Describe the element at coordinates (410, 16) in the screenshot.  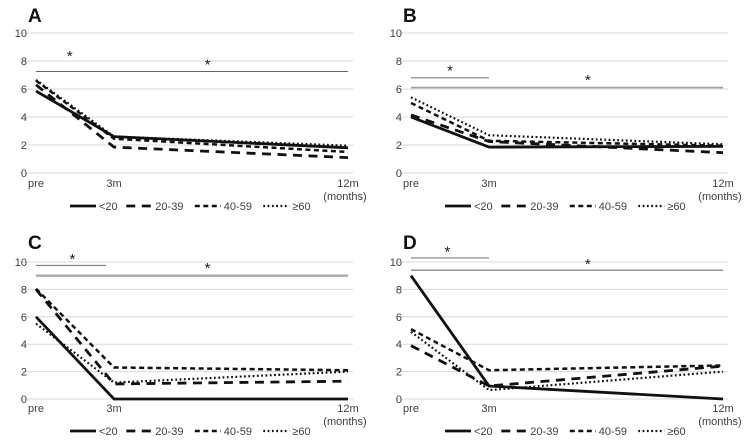
I see `panel-title-B: B` at that location.